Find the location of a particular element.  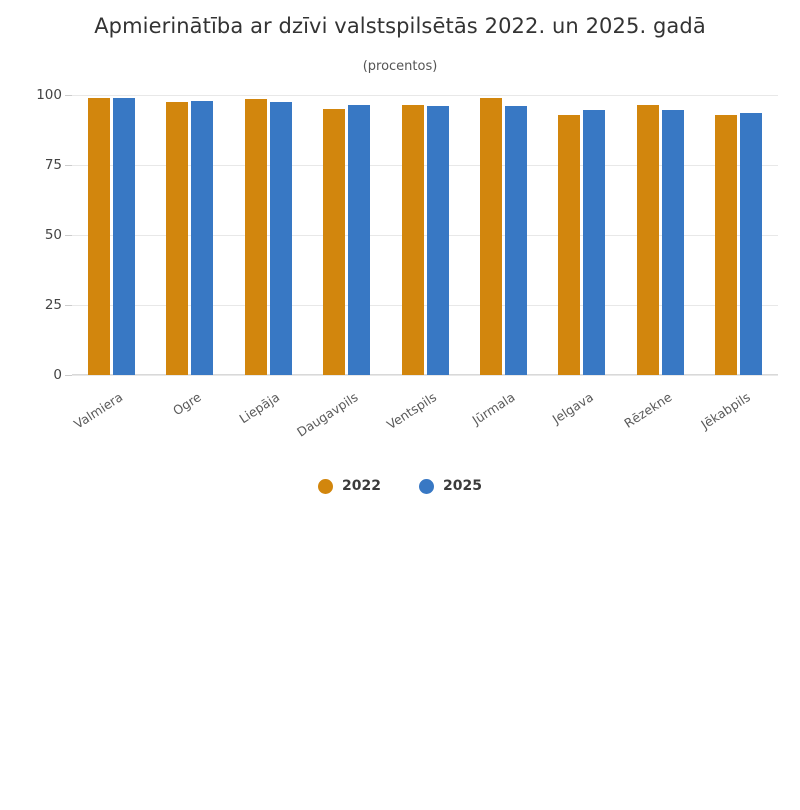

bar-jūrmala-2022 is located at coordinates (490, 236).